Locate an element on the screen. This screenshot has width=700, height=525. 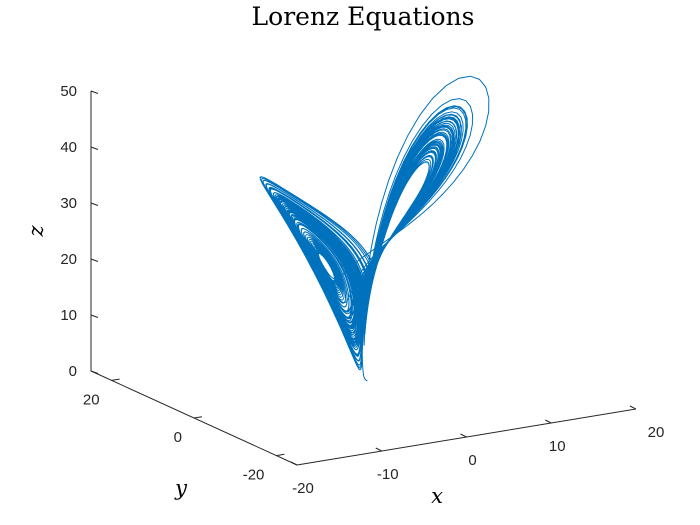
y-tick-label: 0 is located at coordinates (178, 437).